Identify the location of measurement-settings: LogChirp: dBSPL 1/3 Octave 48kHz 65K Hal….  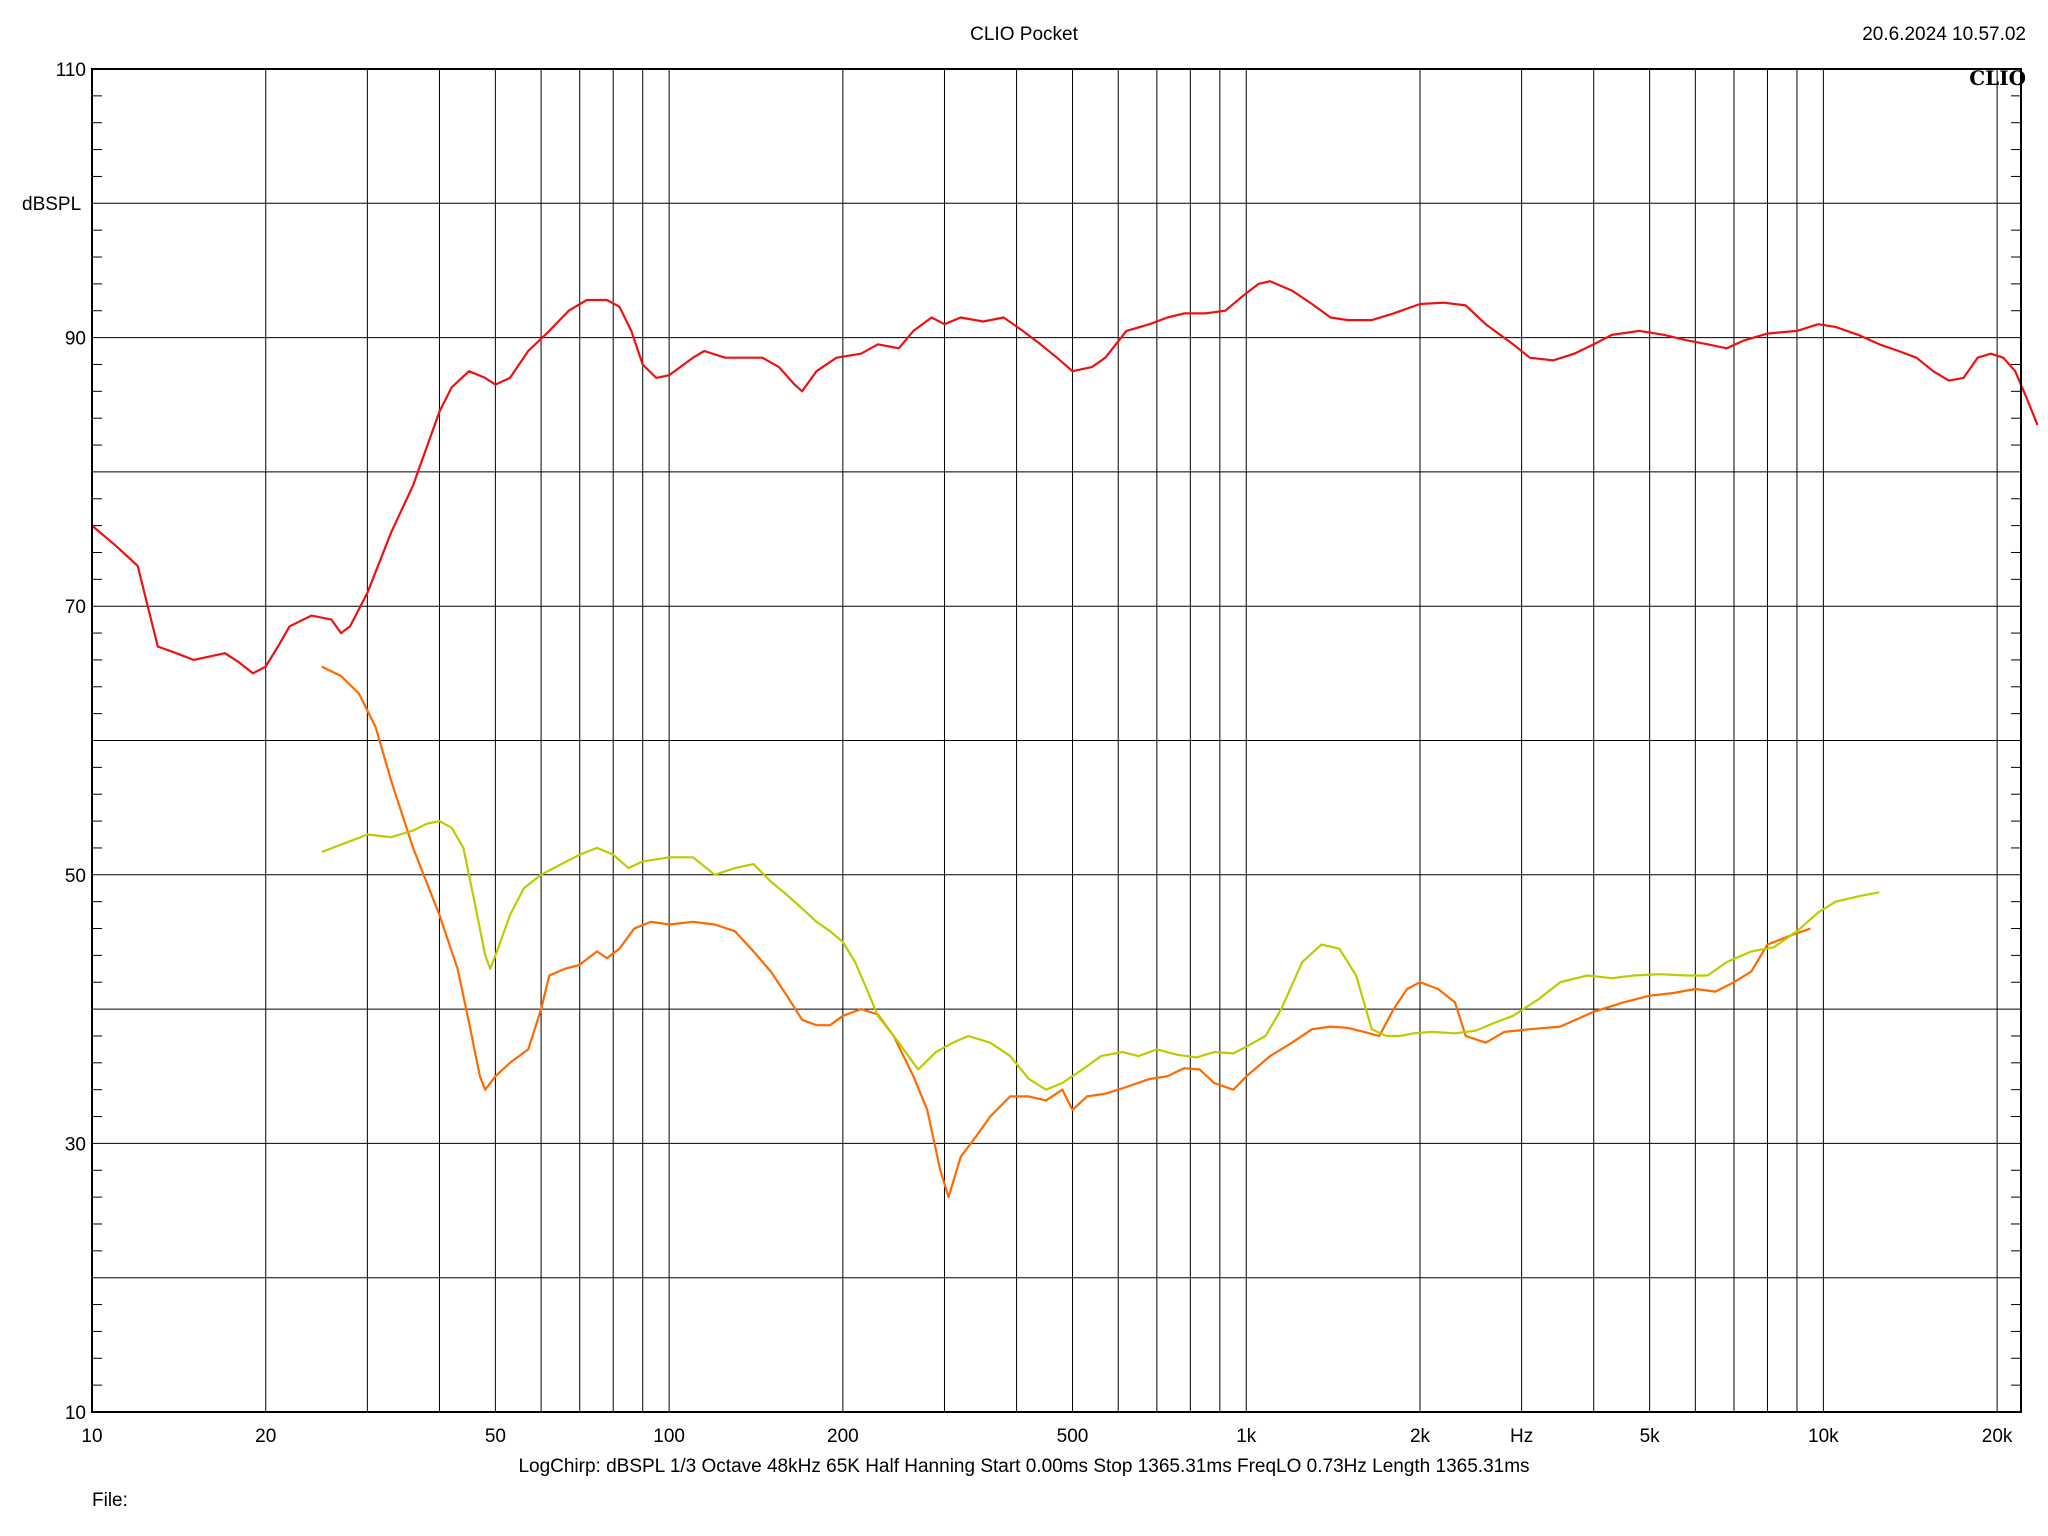
(1024, 1466).